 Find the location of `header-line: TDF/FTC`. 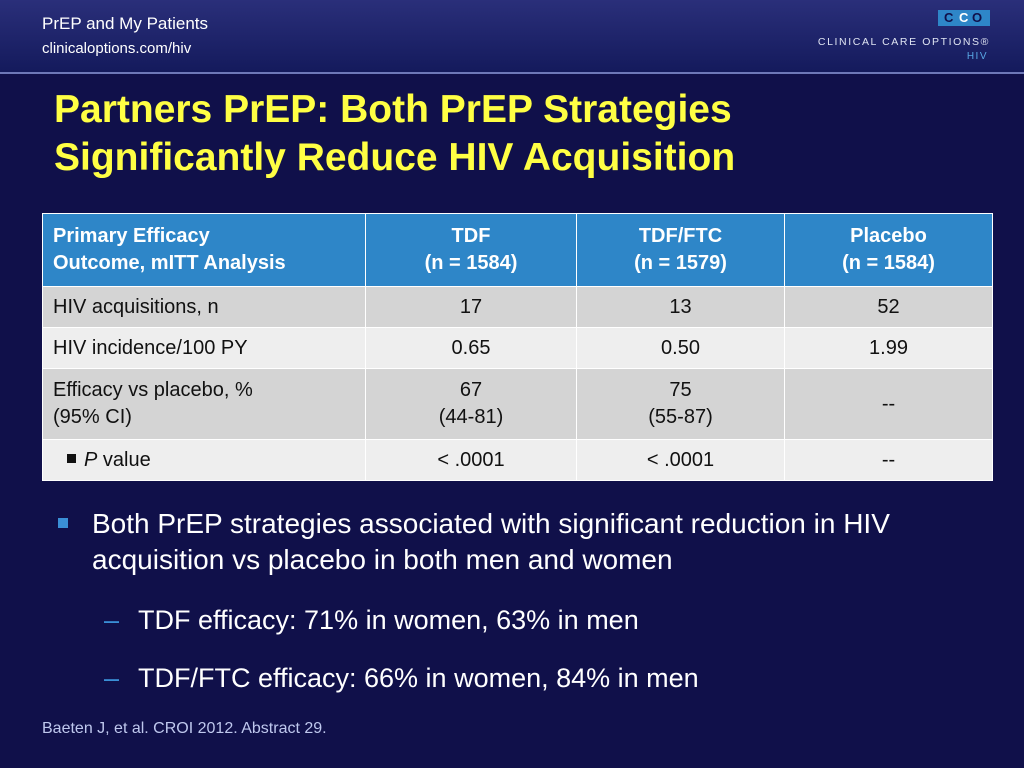

header-line: TDF/FTC is located at coordinates (680, 236).